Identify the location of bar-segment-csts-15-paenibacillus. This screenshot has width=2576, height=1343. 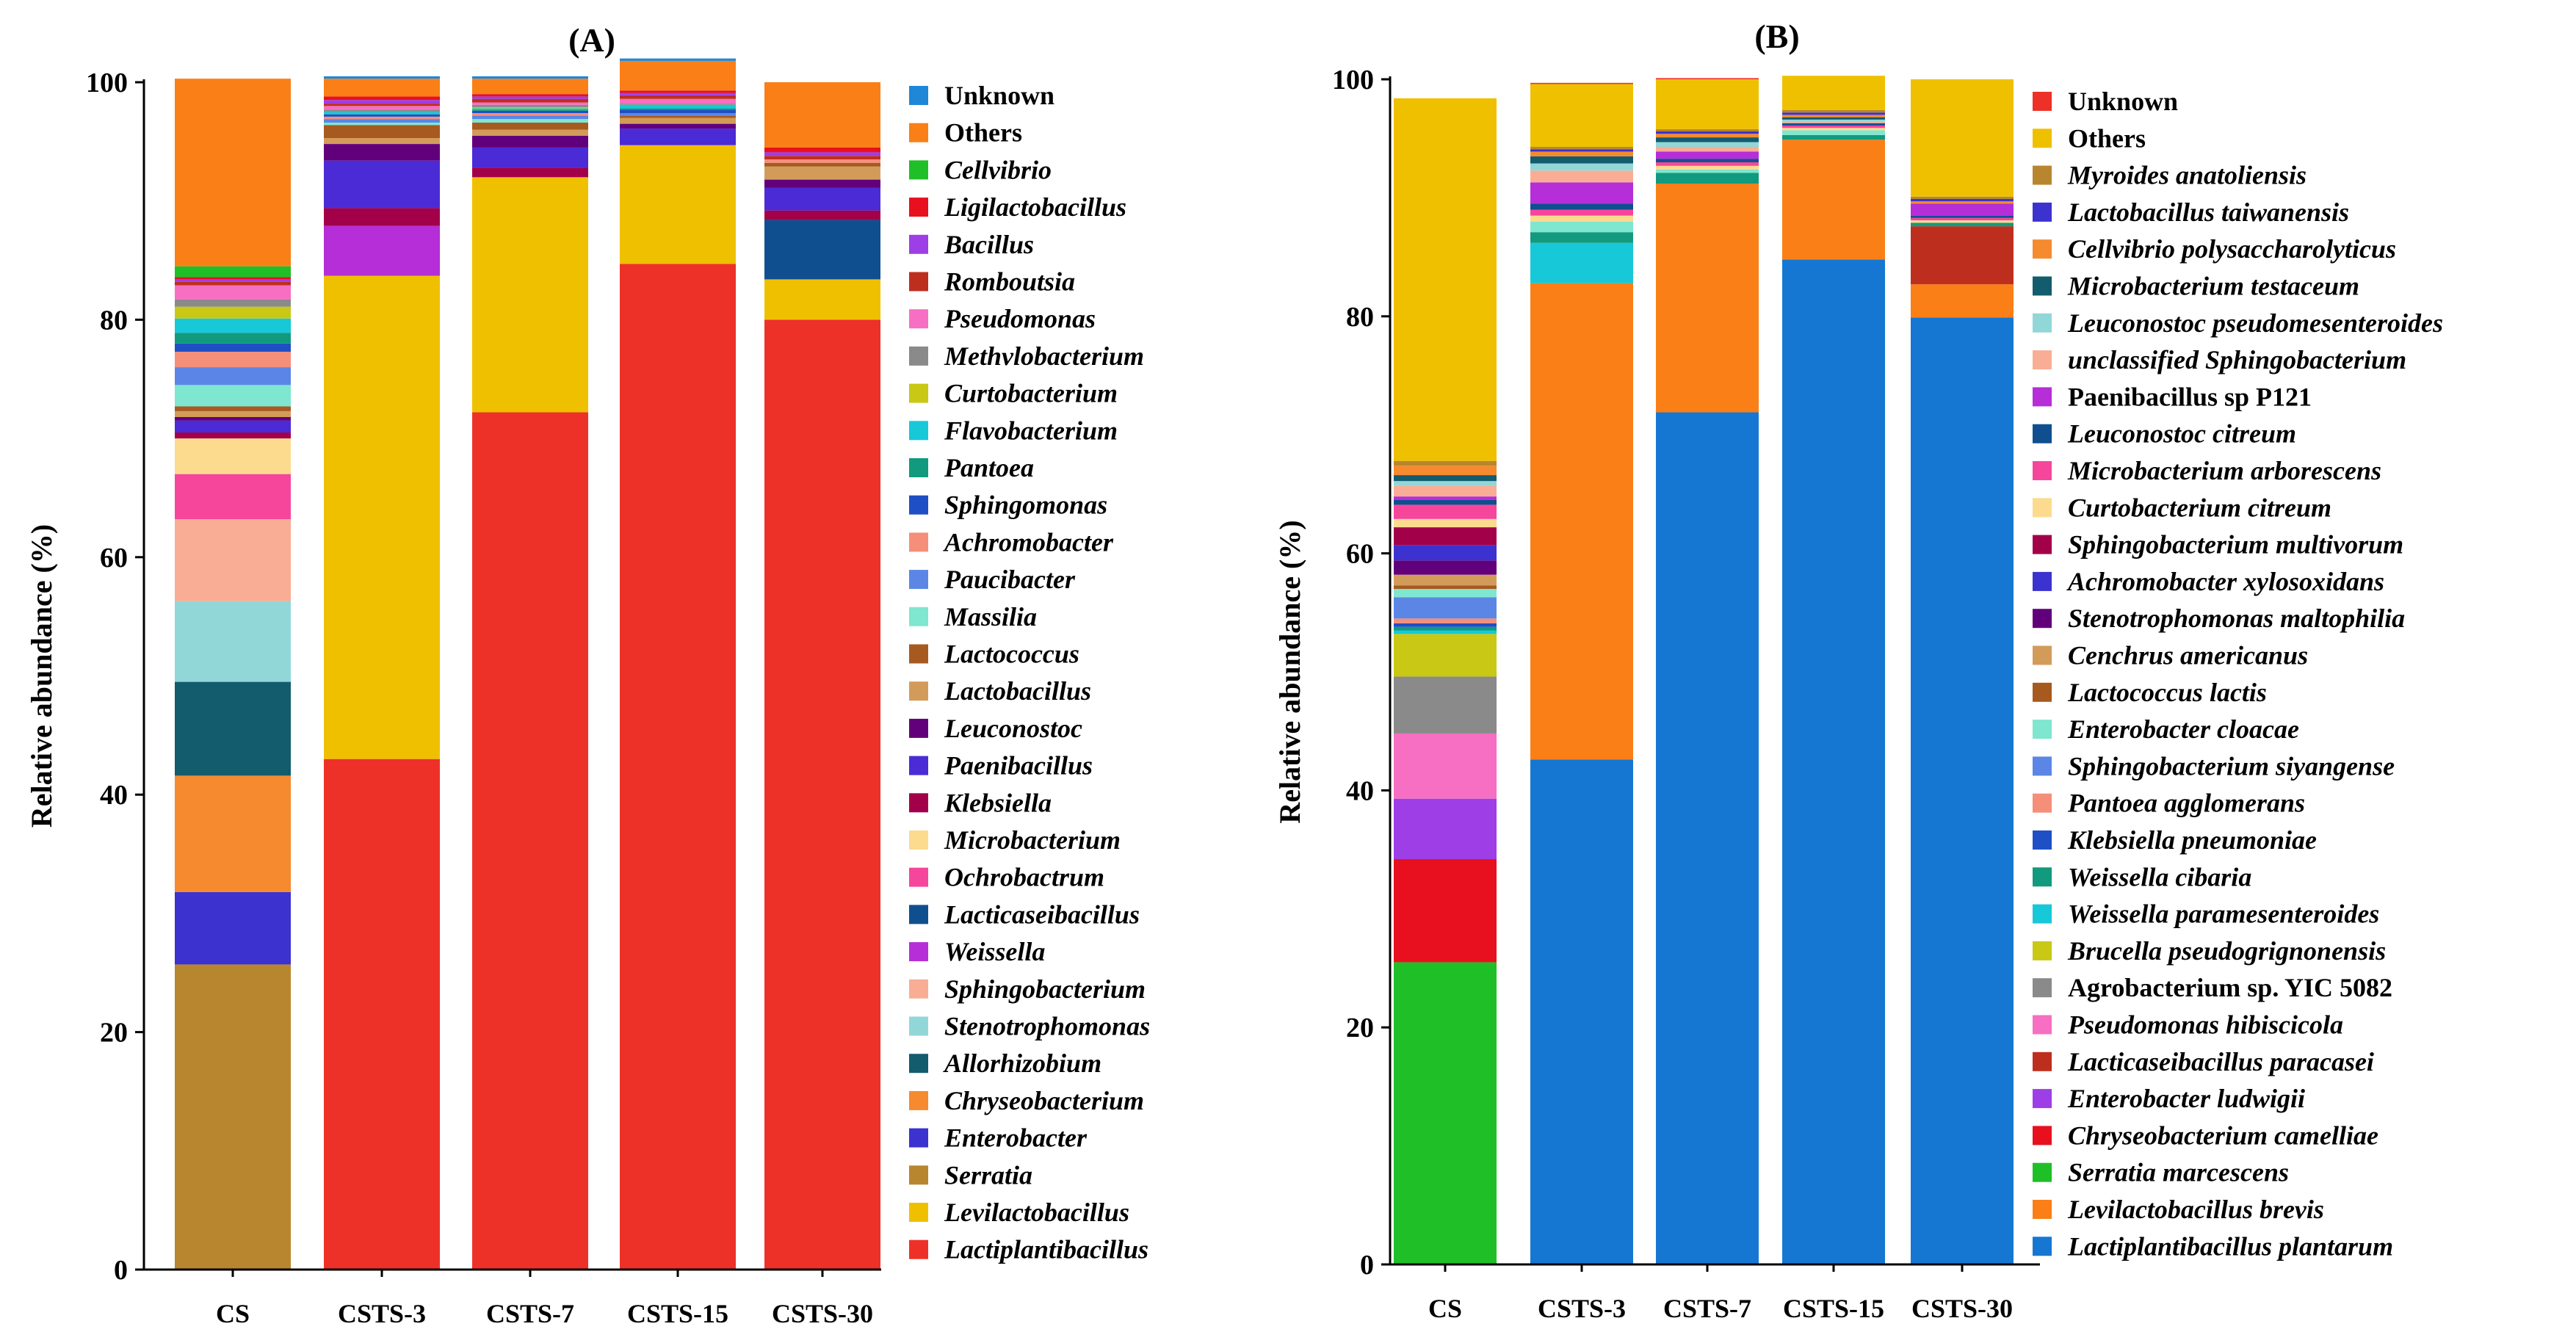
(678, 136).